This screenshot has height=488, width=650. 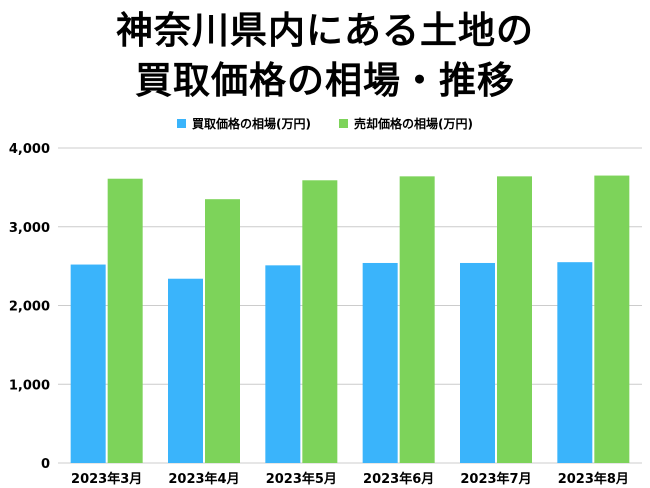 I want to click on legend-swatch-sell, so click(x=343, y=123).